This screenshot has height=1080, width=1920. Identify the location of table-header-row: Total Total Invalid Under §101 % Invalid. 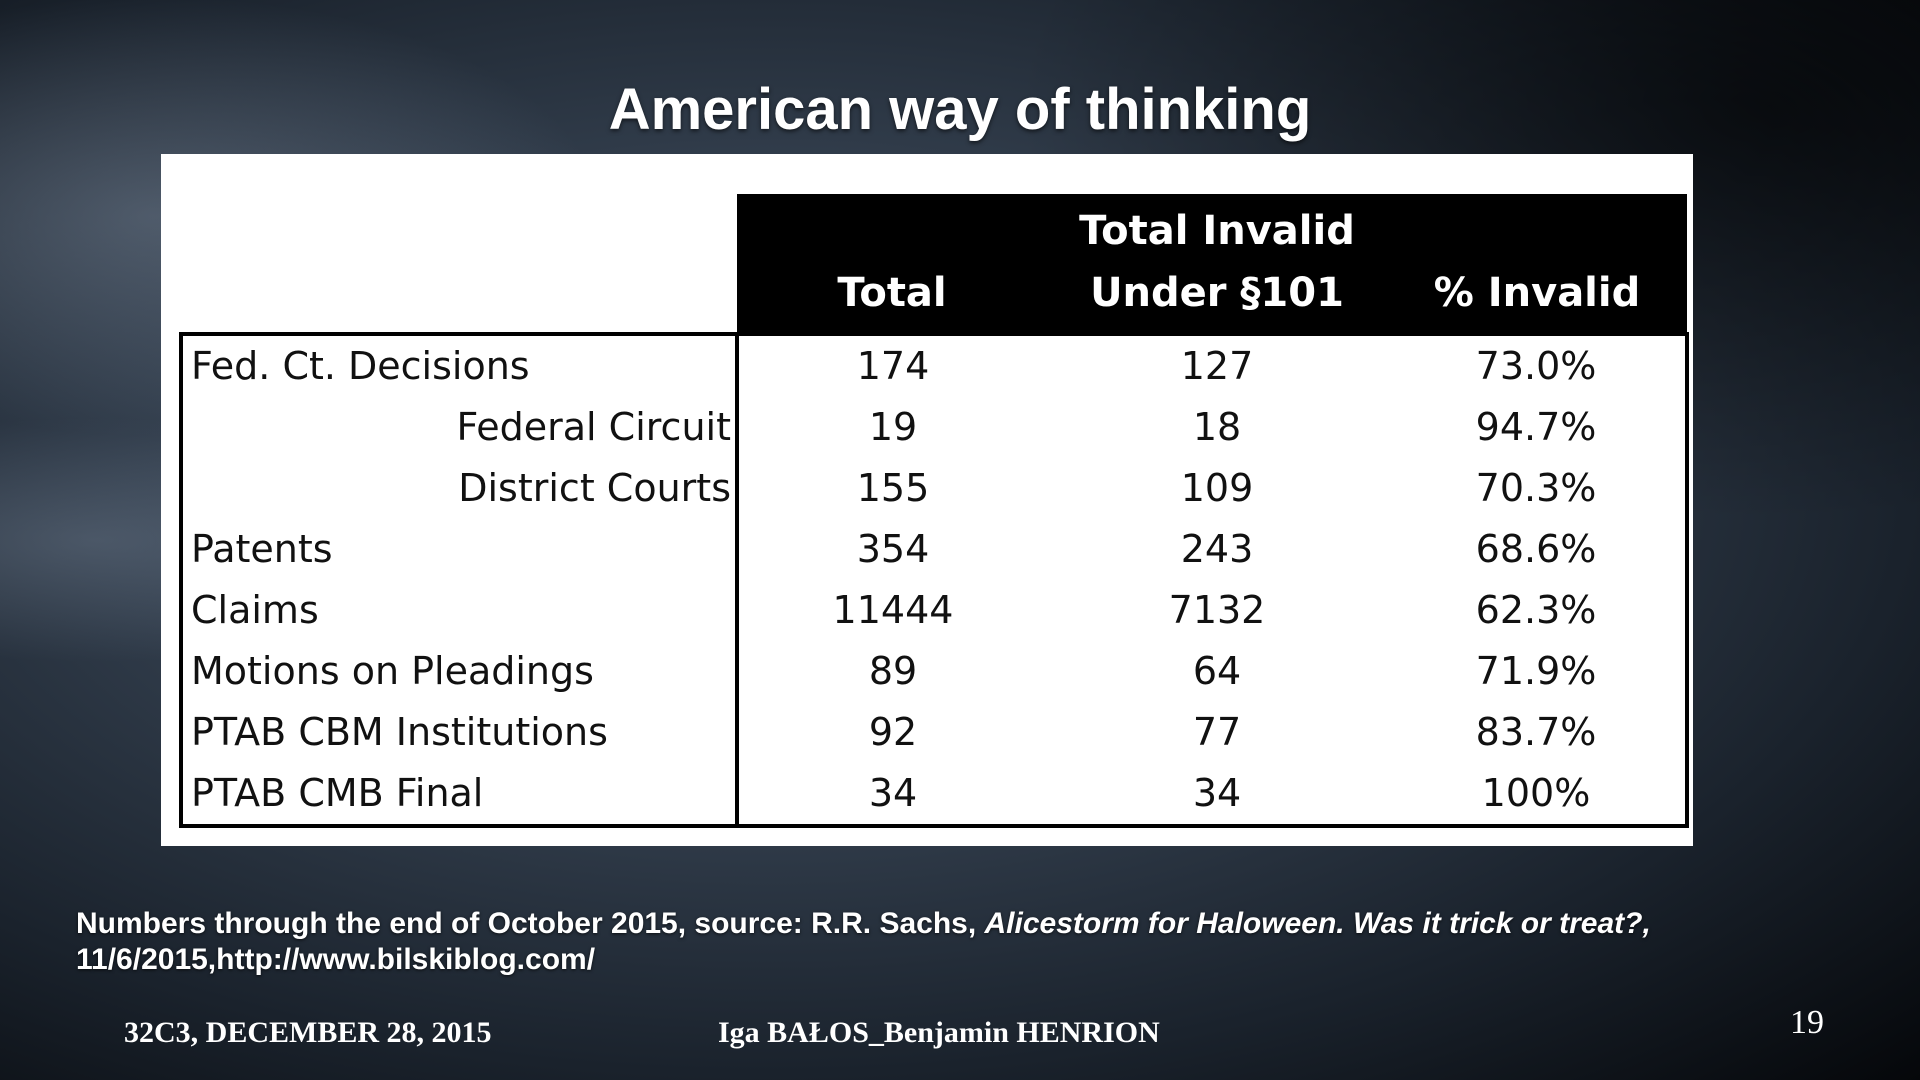
(934, 264).